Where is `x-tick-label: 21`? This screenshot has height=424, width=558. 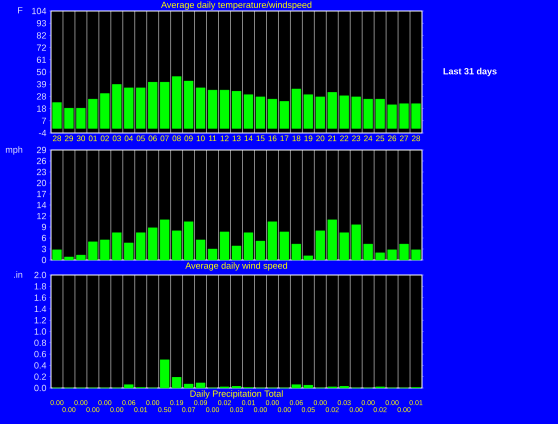 x-tick-label: 21 is located at coordinates (332, 139).